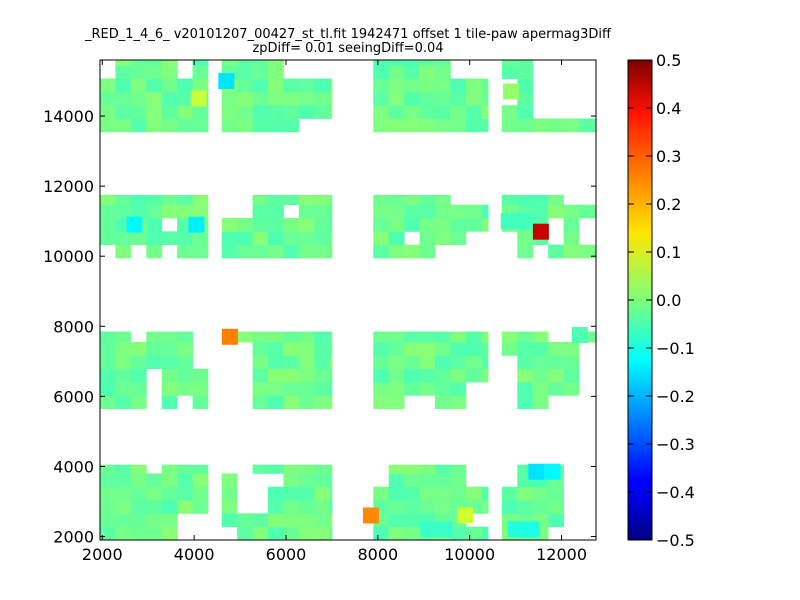 The height and width of the screenshot is (600, 800). I want to click on x-tick-label: 6000, so click(286, 554).